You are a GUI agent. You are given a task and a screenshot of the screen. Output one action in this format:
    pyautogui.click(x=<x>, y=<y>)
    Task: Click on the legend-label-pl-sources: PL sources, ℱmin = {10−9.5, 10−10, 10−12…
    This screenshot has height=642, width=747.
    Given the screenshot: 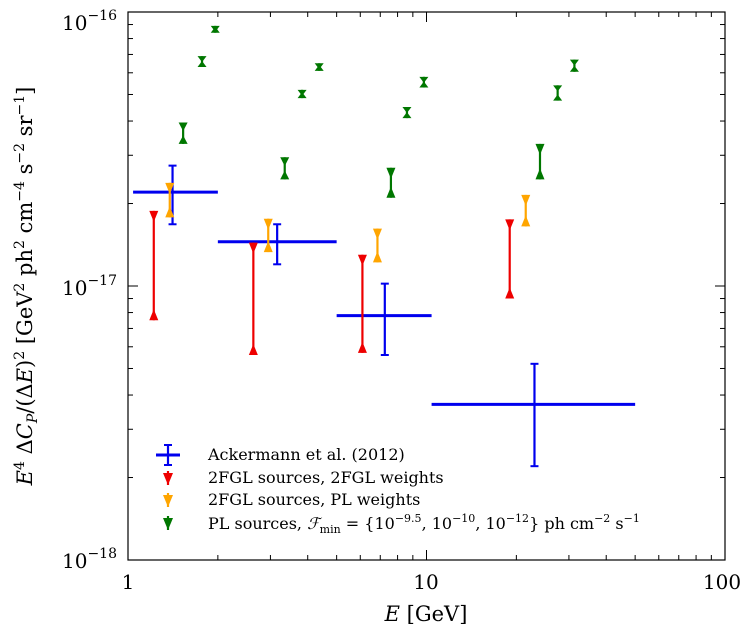 What is the action you would take?
    pyautogui.click(x=424, y=524)
    